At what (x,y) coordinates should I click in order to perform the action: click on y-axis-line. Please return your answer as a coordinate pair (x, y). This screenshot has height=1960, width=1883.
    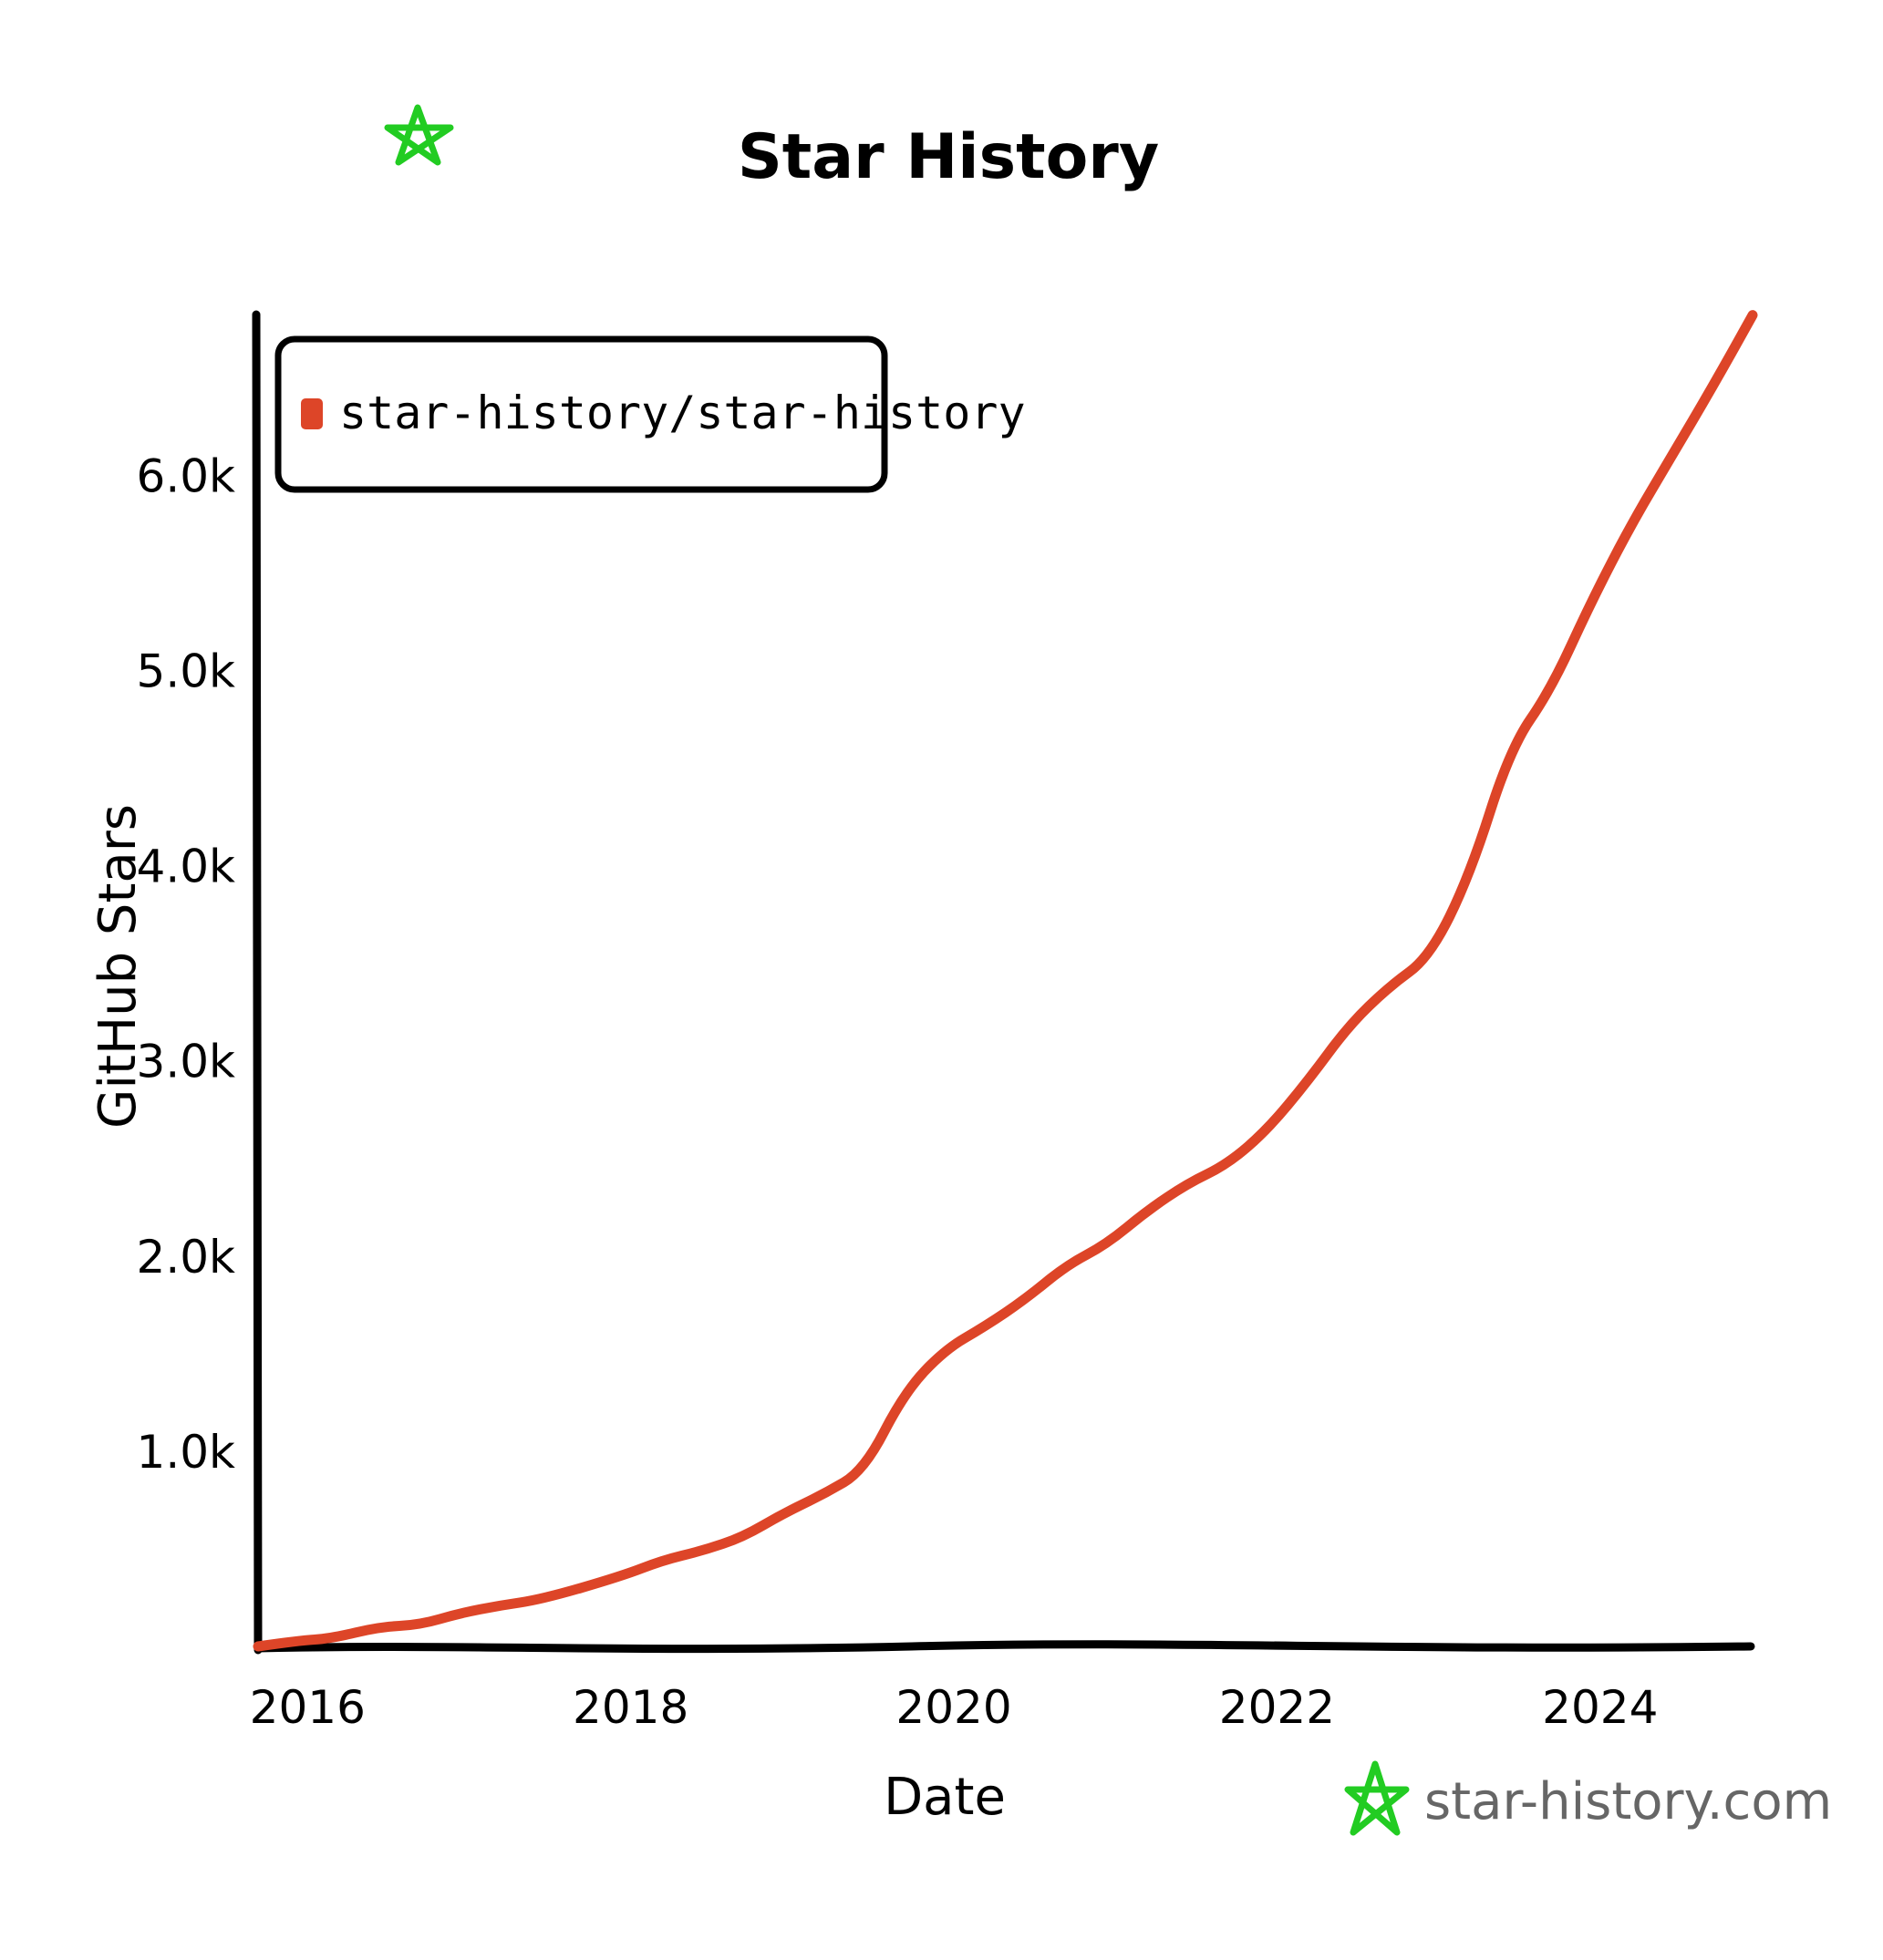
    Looking at the image, I should click on (257, 982).